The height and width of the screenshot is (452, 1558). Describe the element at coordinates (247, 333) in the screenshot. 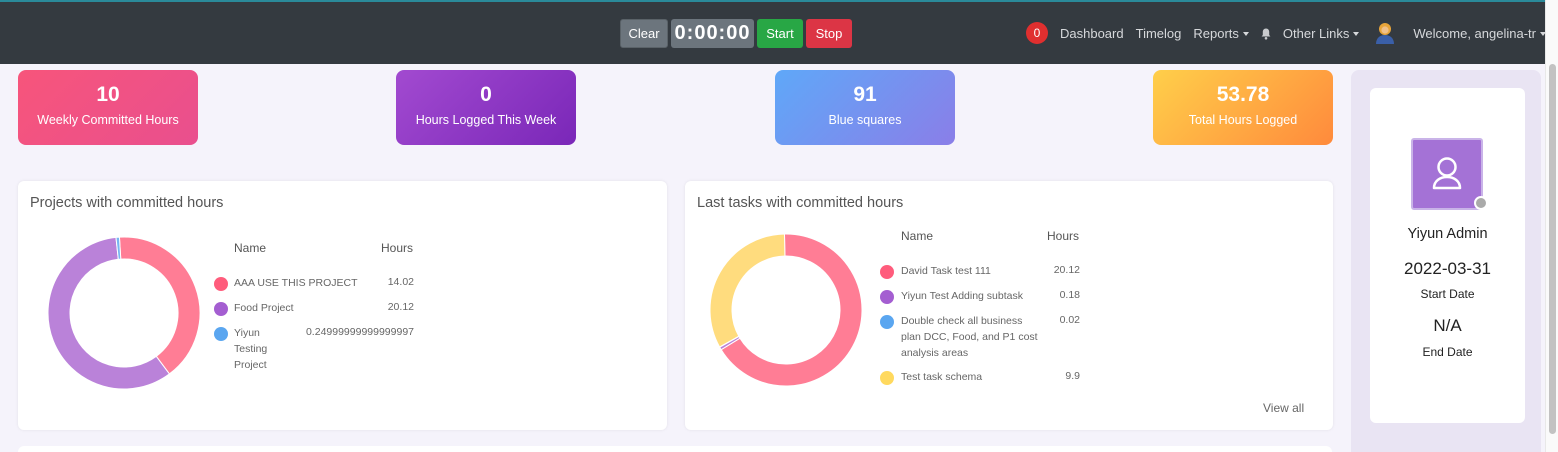

I see `legend-name-line: Yiyun` at that location.